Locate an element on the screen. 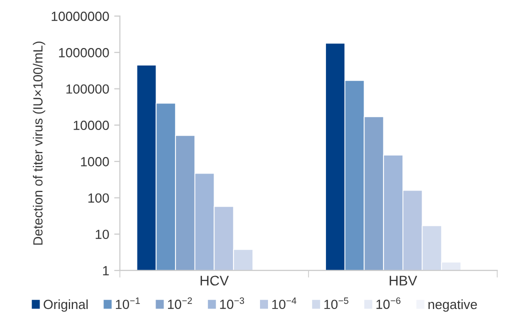 This screenshot has width=510, height=322. y-tick-label: 1000000 is located at coordinates (84, 53).